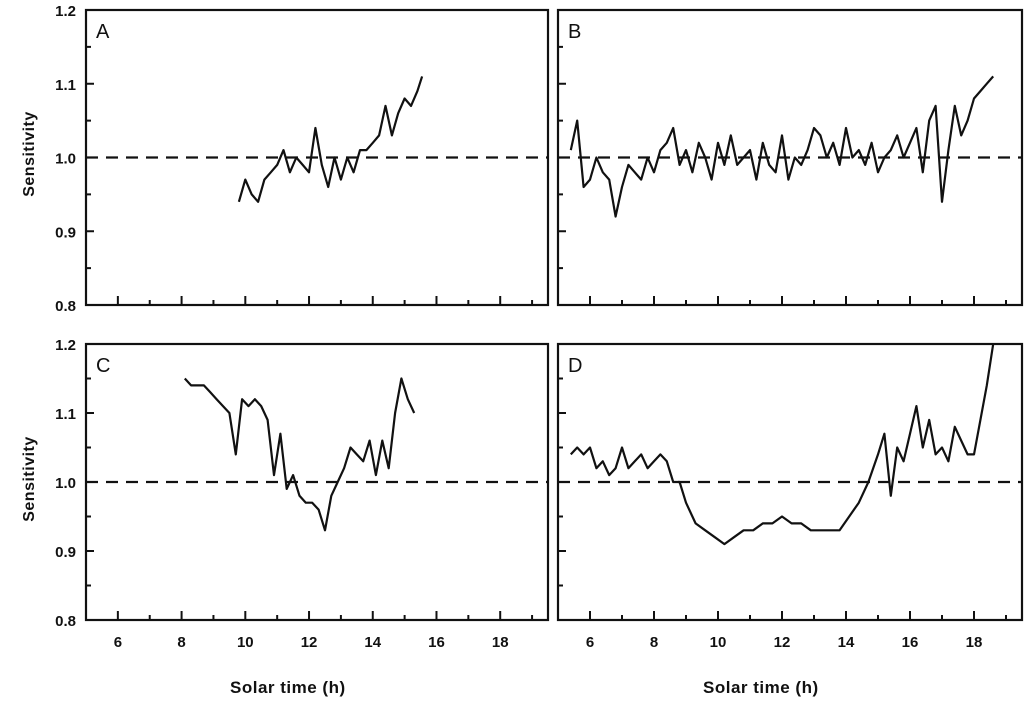  I want to click on panel-letter: B, so click(574, 32).